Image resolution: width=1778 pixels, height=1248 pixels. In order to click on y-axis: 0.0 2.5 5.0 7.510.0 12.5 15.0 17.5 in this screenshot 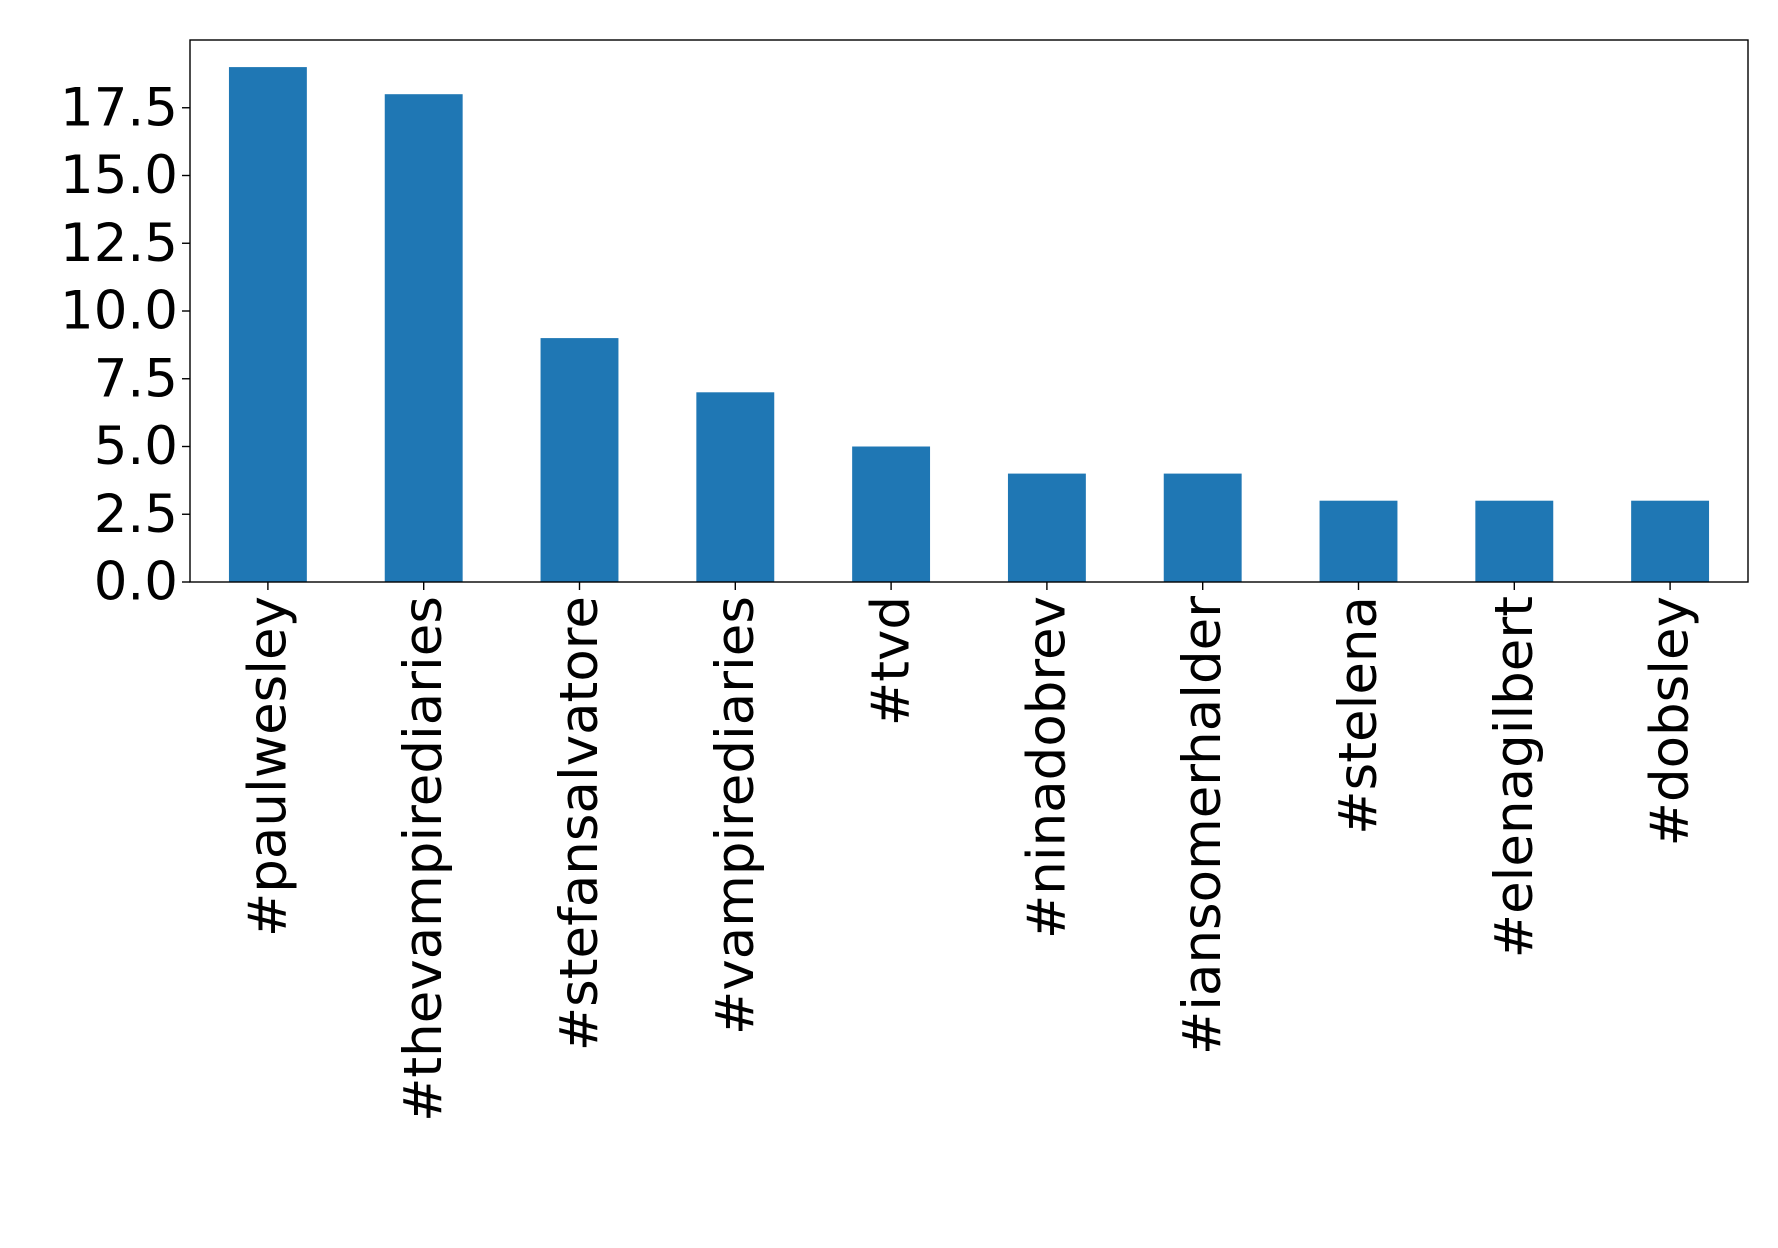, I will do `click(125, 345)`.